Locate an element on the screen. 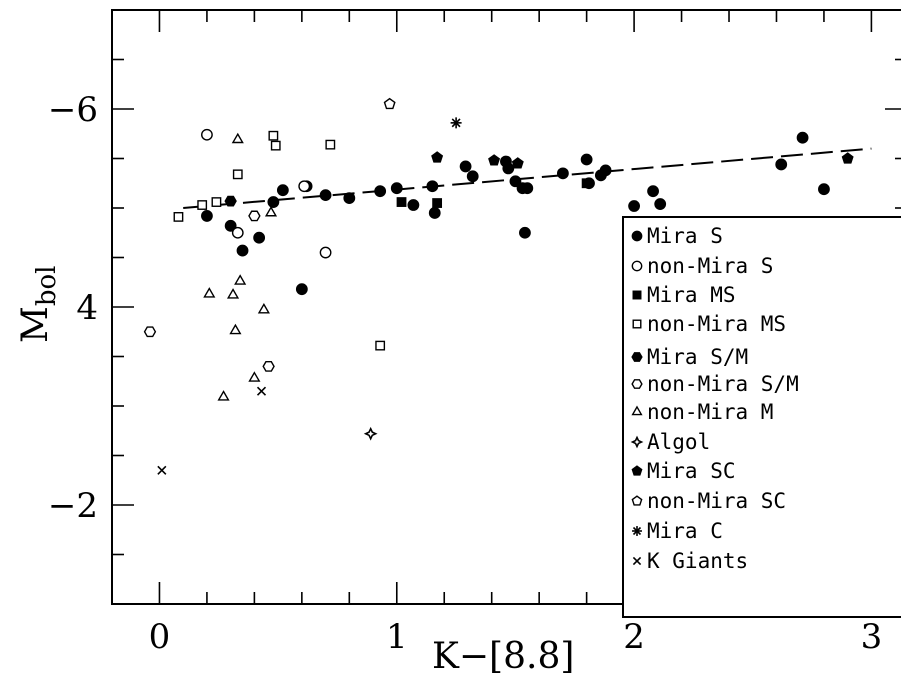 The height and width of the screenshot is (682, 901). x-axis-title: K−[8.8] is located at coordinates (503, 656).